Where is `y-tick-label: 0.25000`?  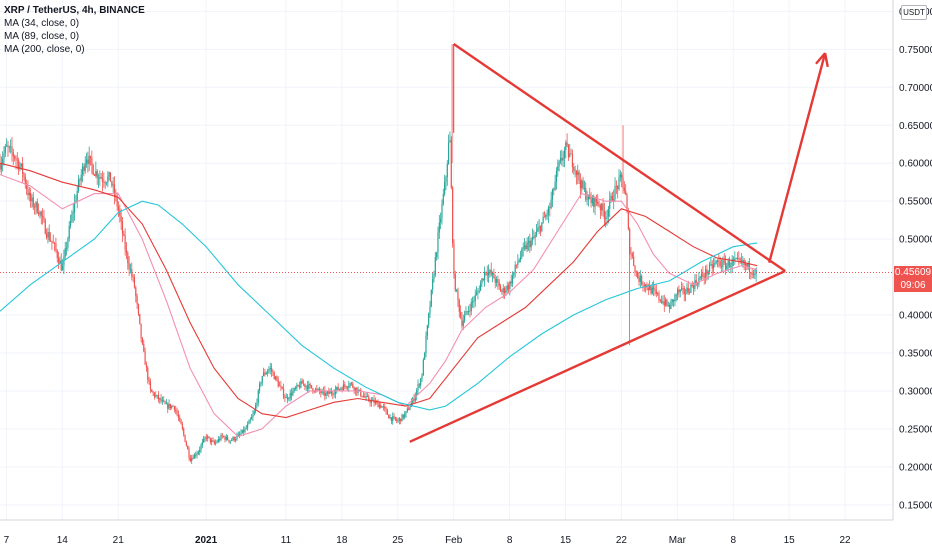 y-tick-label: 0.25000 is located at coordinates (915, 429).